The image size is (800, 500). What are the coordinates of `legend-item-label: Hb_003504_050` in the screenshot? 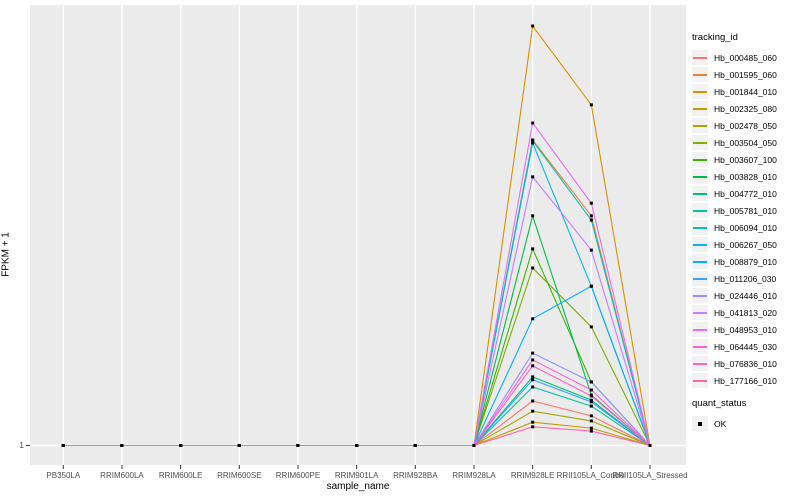 It's located at (745, 142).